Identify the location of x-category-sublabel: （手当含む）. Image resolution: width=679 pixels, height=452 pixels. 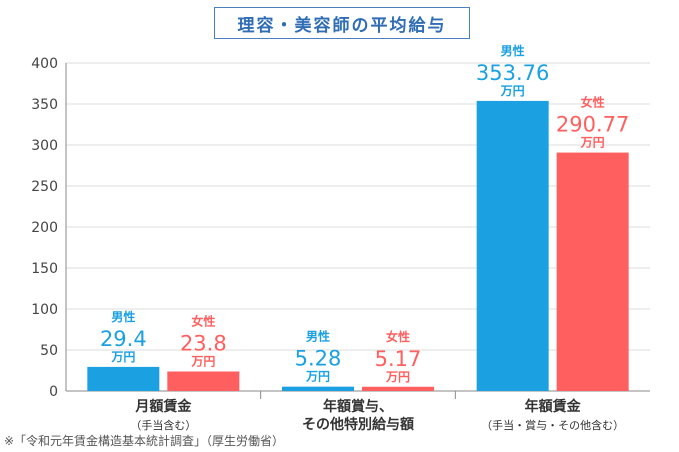
(163, 425).